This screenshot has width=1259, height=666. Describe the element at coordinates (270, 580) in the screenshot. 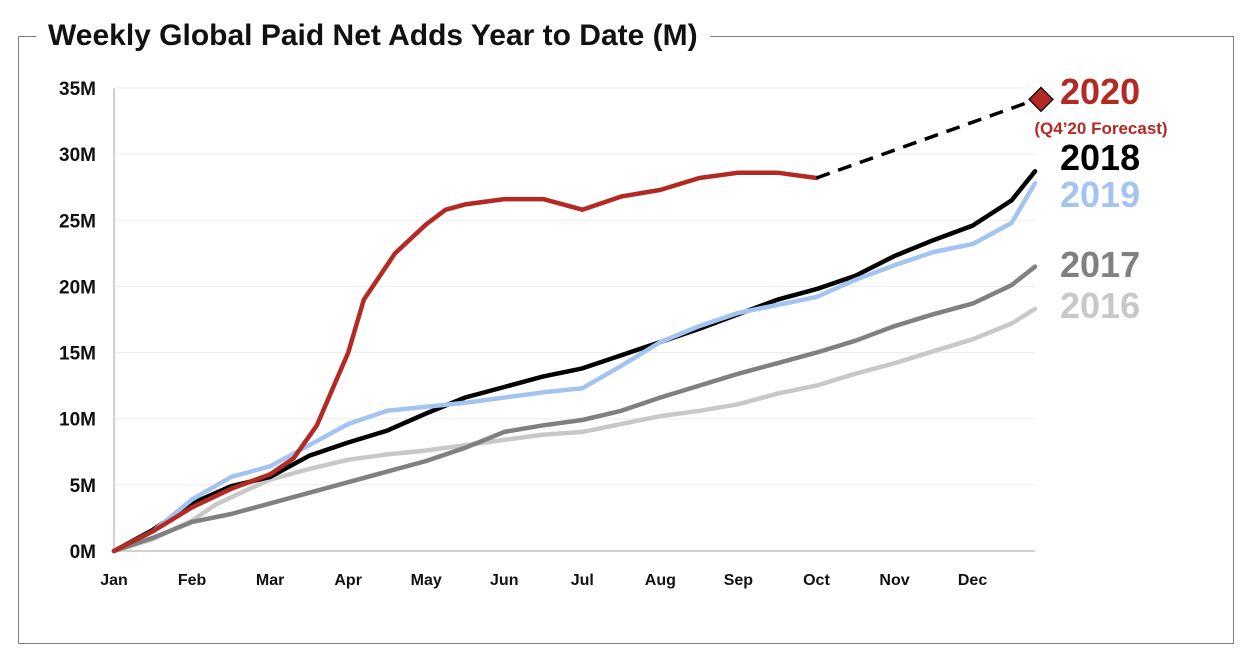

I see `x-tick-label: Mar` at that location.